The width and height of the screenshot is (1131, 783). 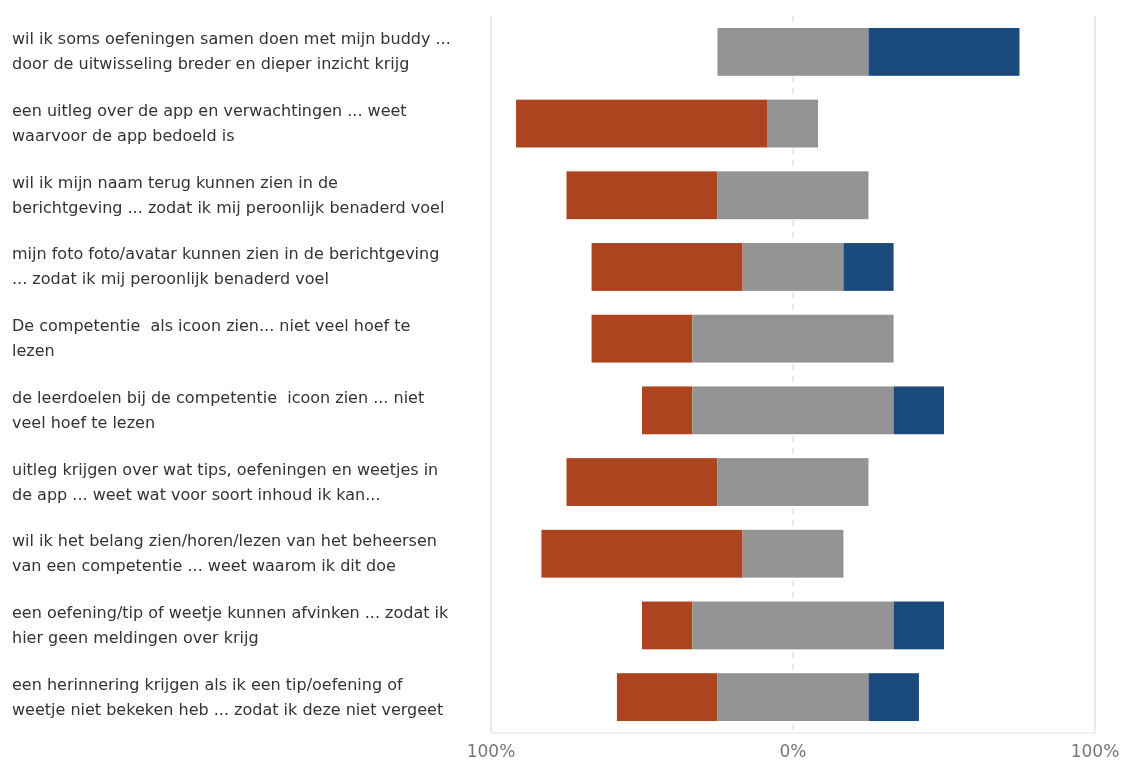 What do you see at coordinates (218, 409) in the screenshot?
I see `y-tick-label: de leerdoelen bij de competentie icoon zien ... niet veel hoef te lezen` at bounding box center [218, 409].